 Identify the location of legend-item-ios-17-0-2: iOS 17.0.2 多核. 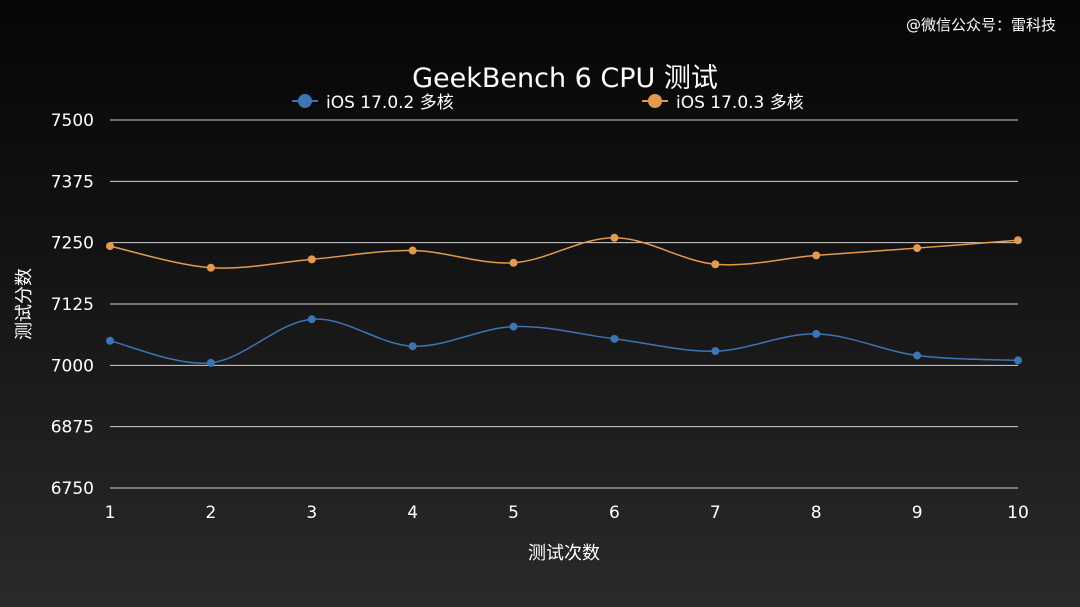
(373, 100).